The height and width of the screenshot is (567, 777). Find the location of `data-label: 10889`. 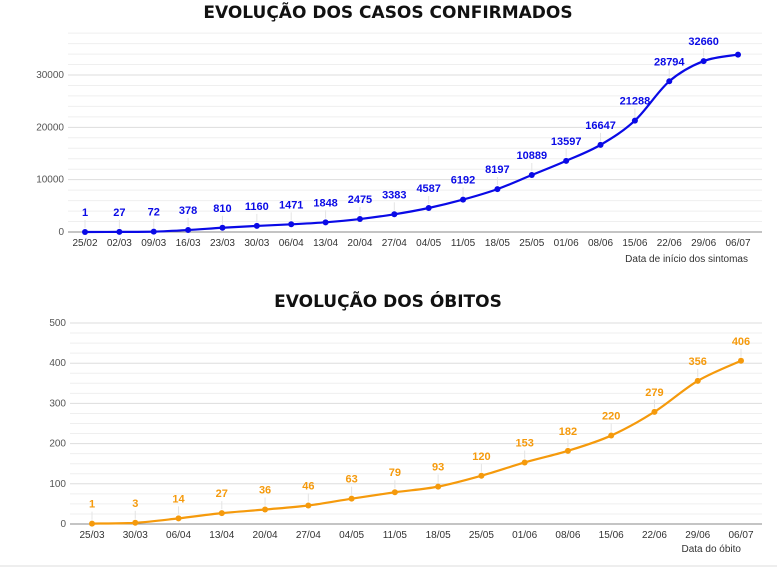

data-label: 10889 is located at coordinates (531, 156).